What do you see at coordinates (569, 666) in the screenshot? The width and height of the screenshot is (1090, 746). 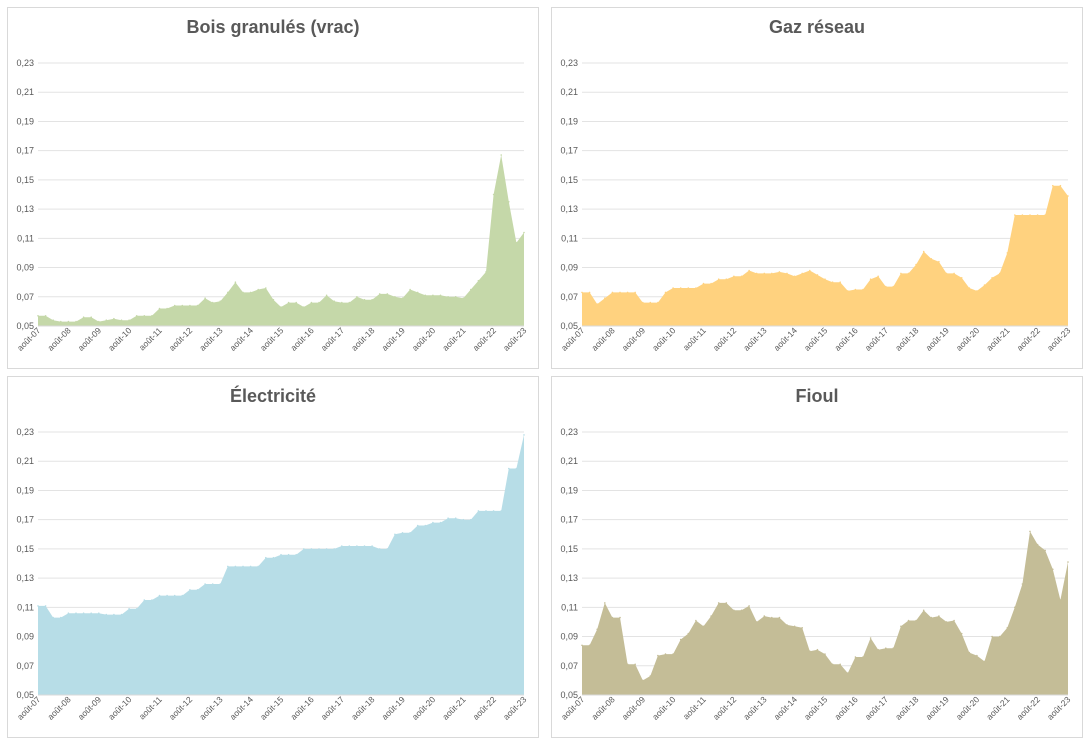 I see `y-tick-label: 0,07` at bounding box center [569, 666].